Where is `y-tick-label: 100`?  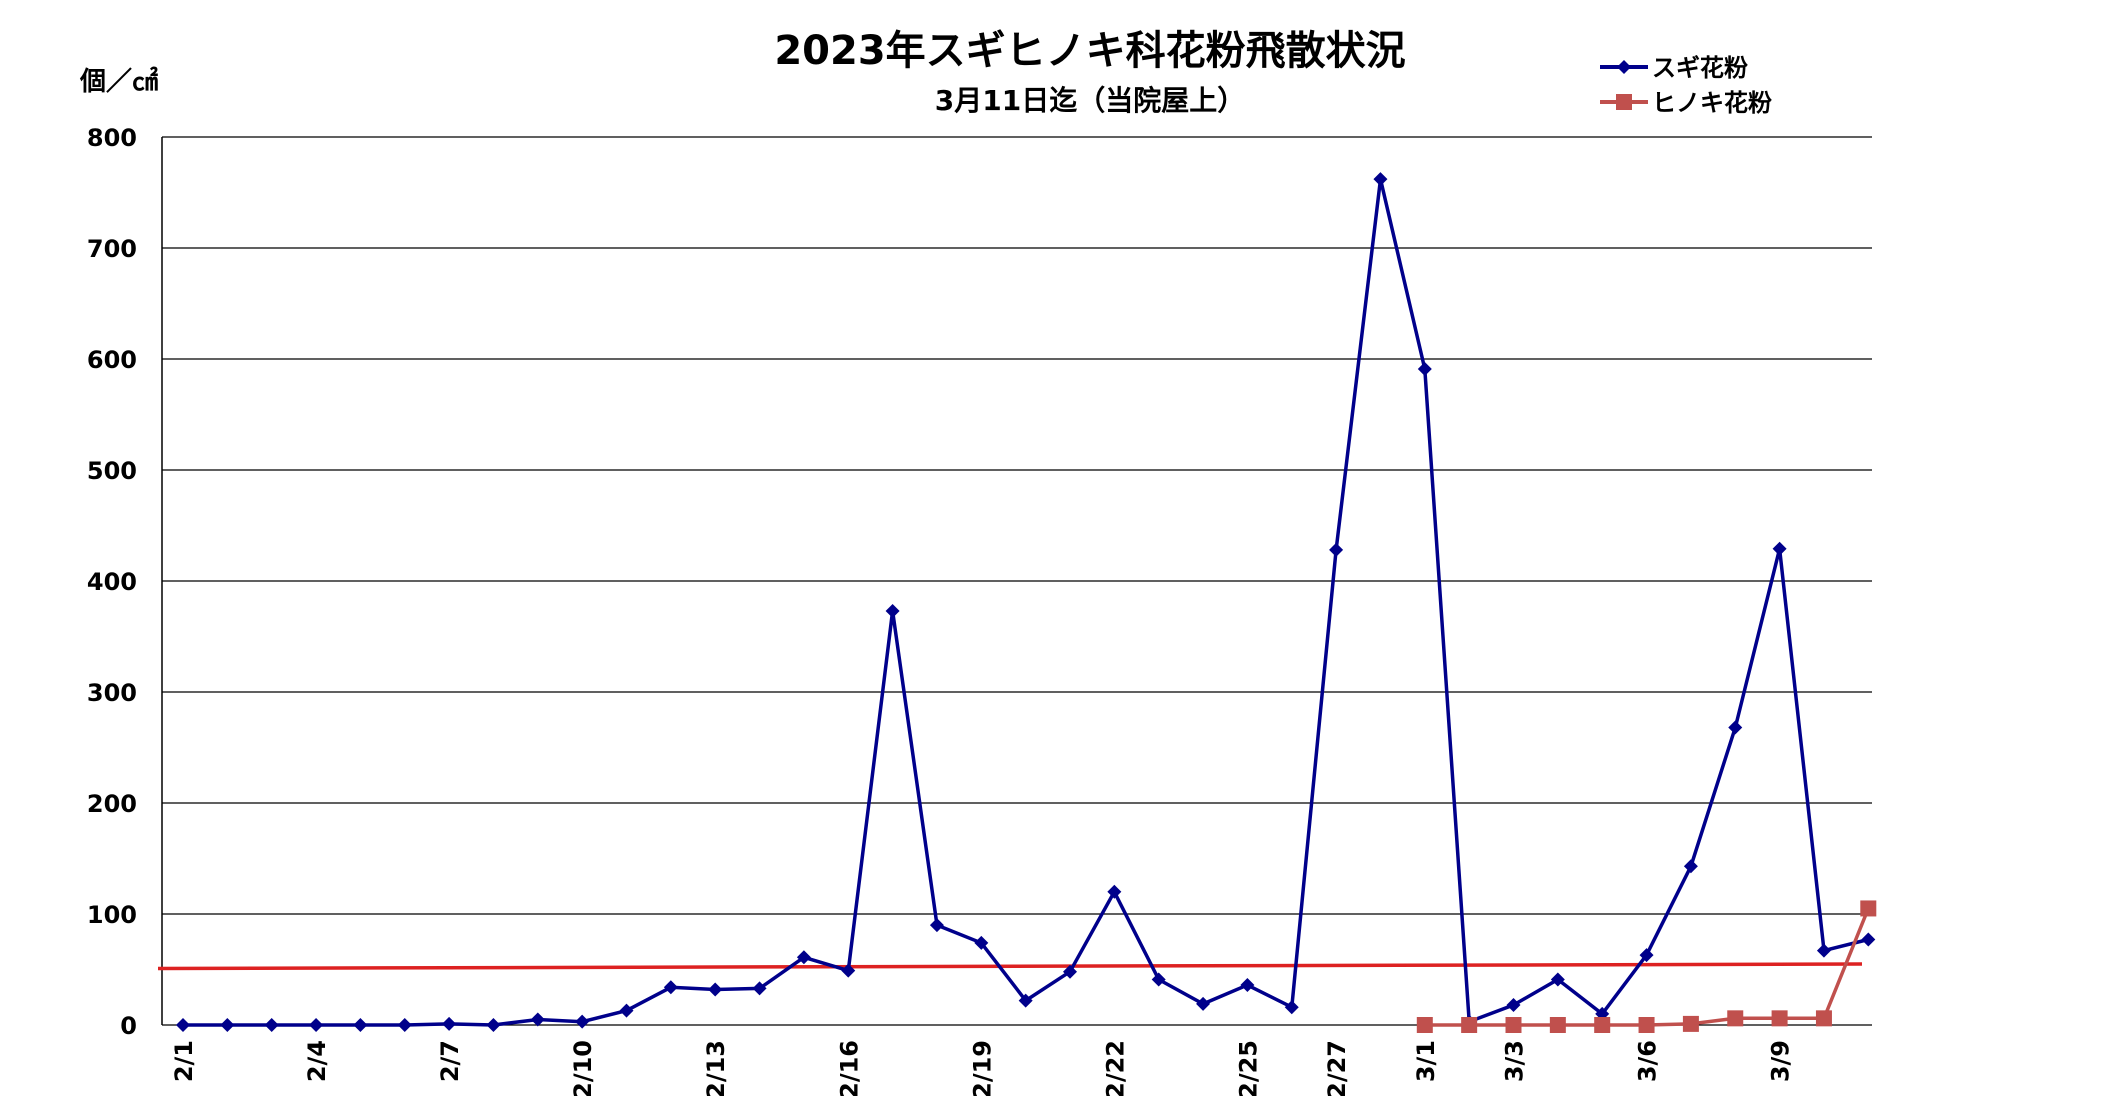
y-tick-label: 100 is located at coordinates (112, 915).